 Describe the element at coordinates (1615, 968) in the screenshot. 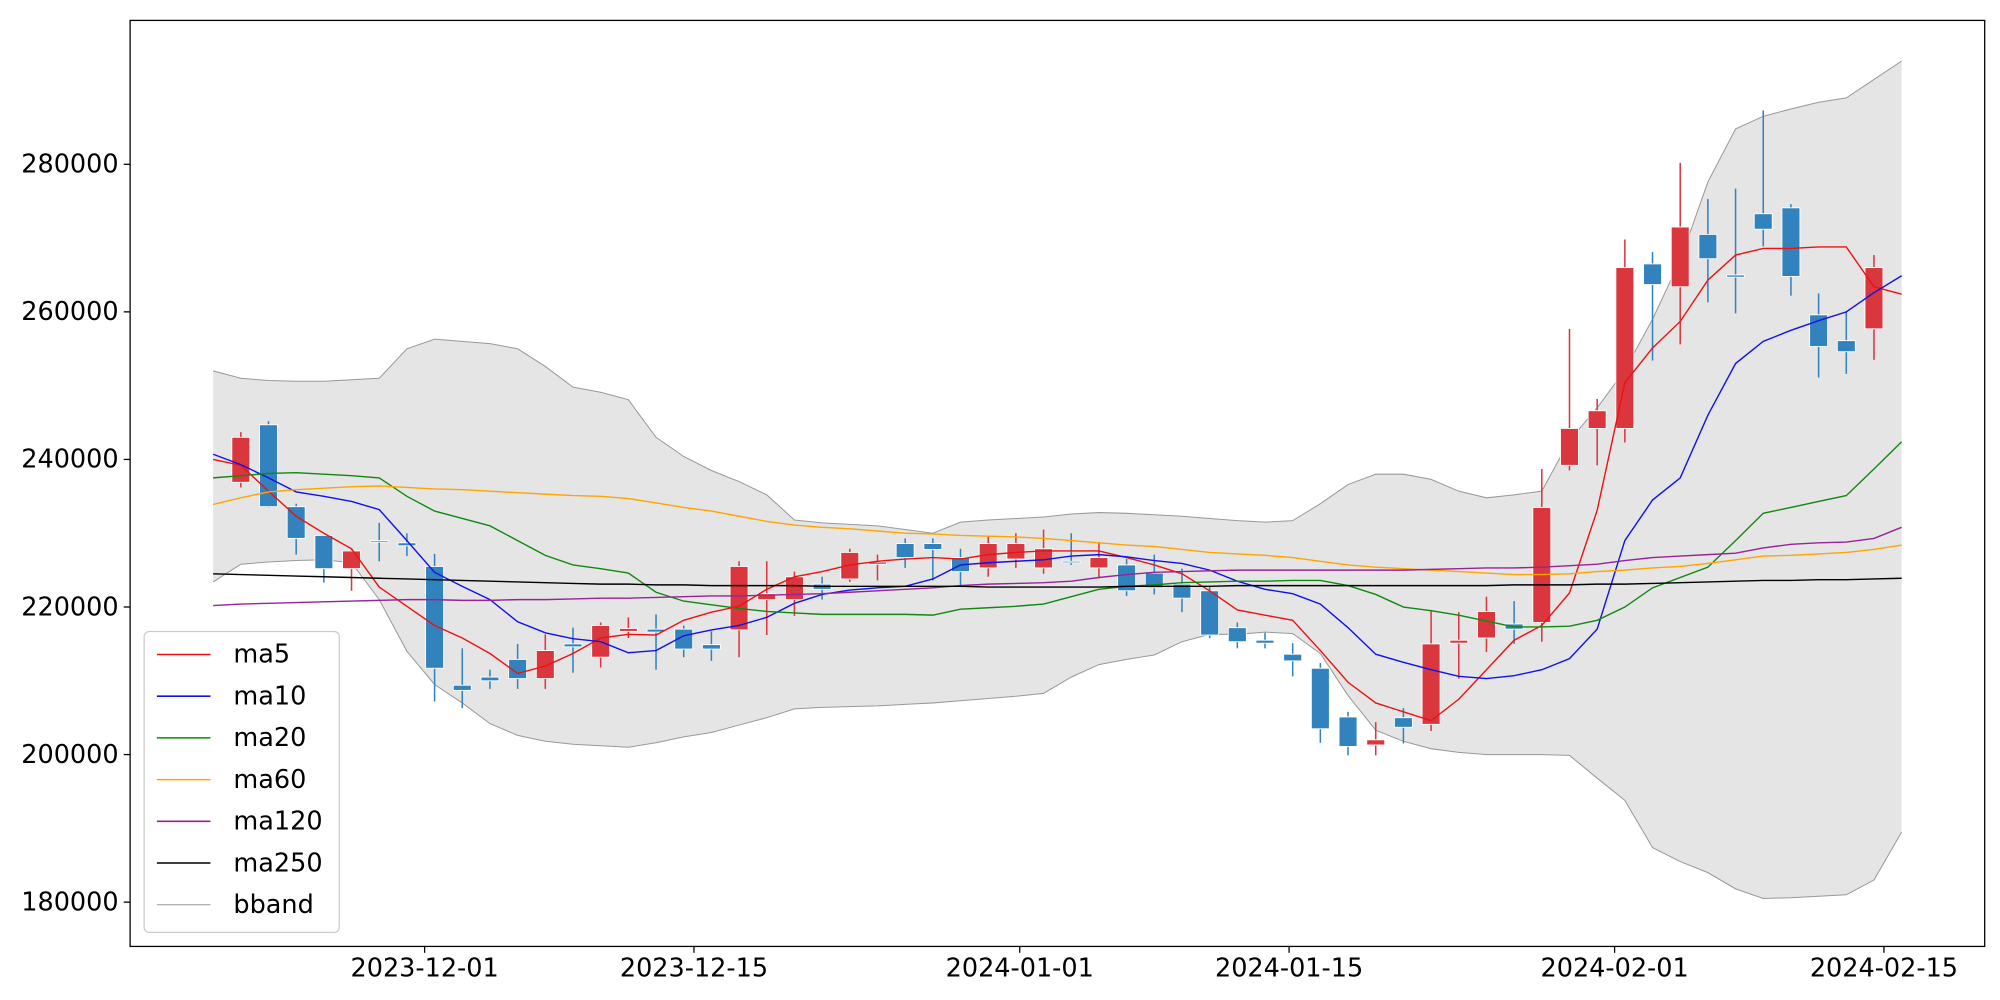

I see `x-tick-label: 2024-02-01` at that location.